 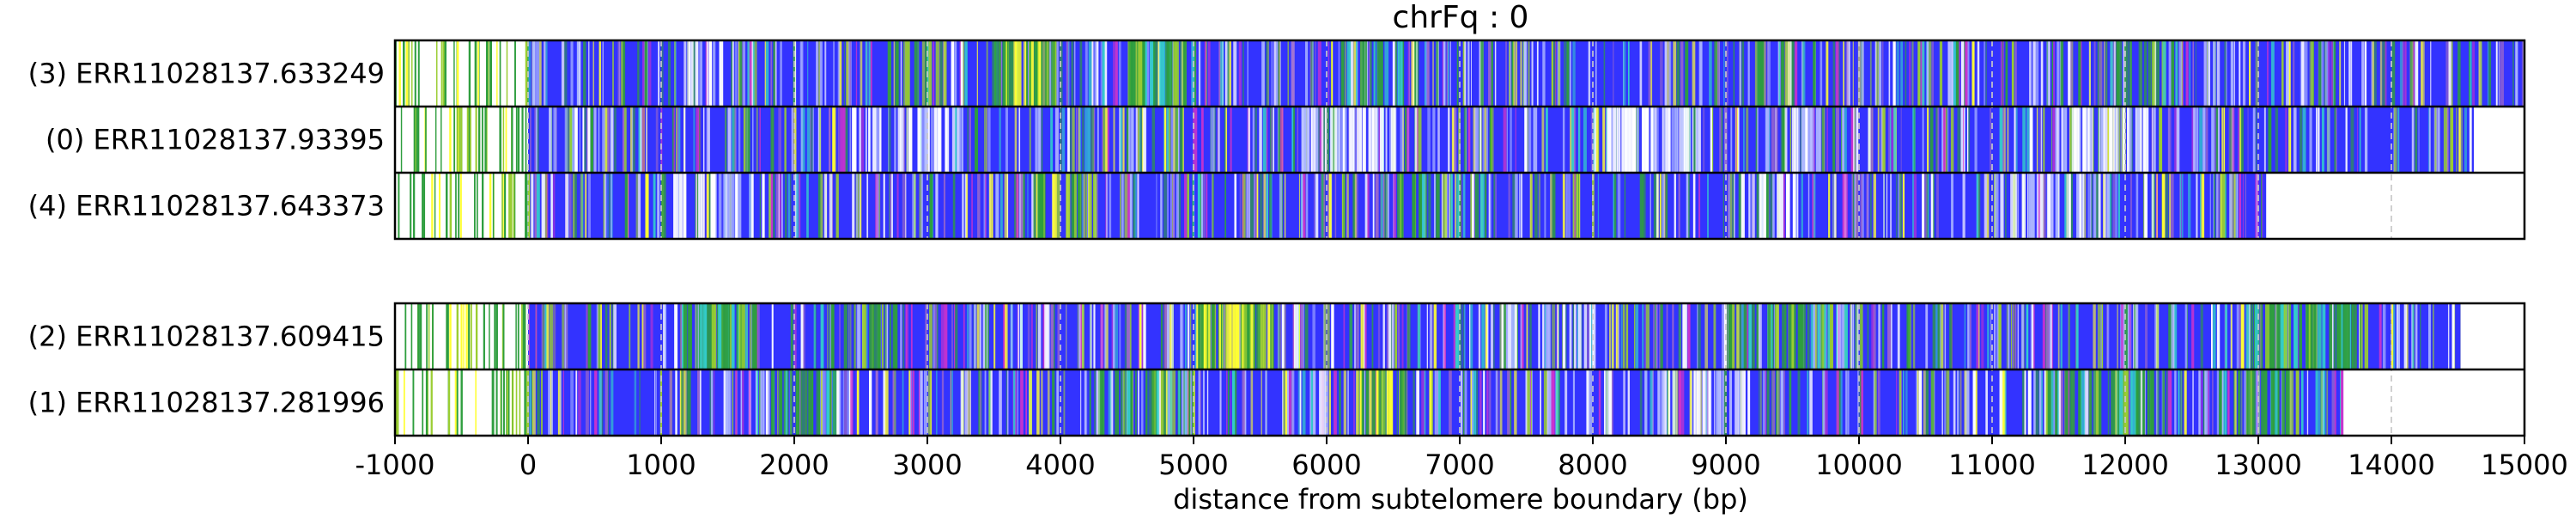 What do you see at coordinates (1859, 465) in the screenshot?
I see `x-tick-label: 10000` at bounding box center [1859, 465].